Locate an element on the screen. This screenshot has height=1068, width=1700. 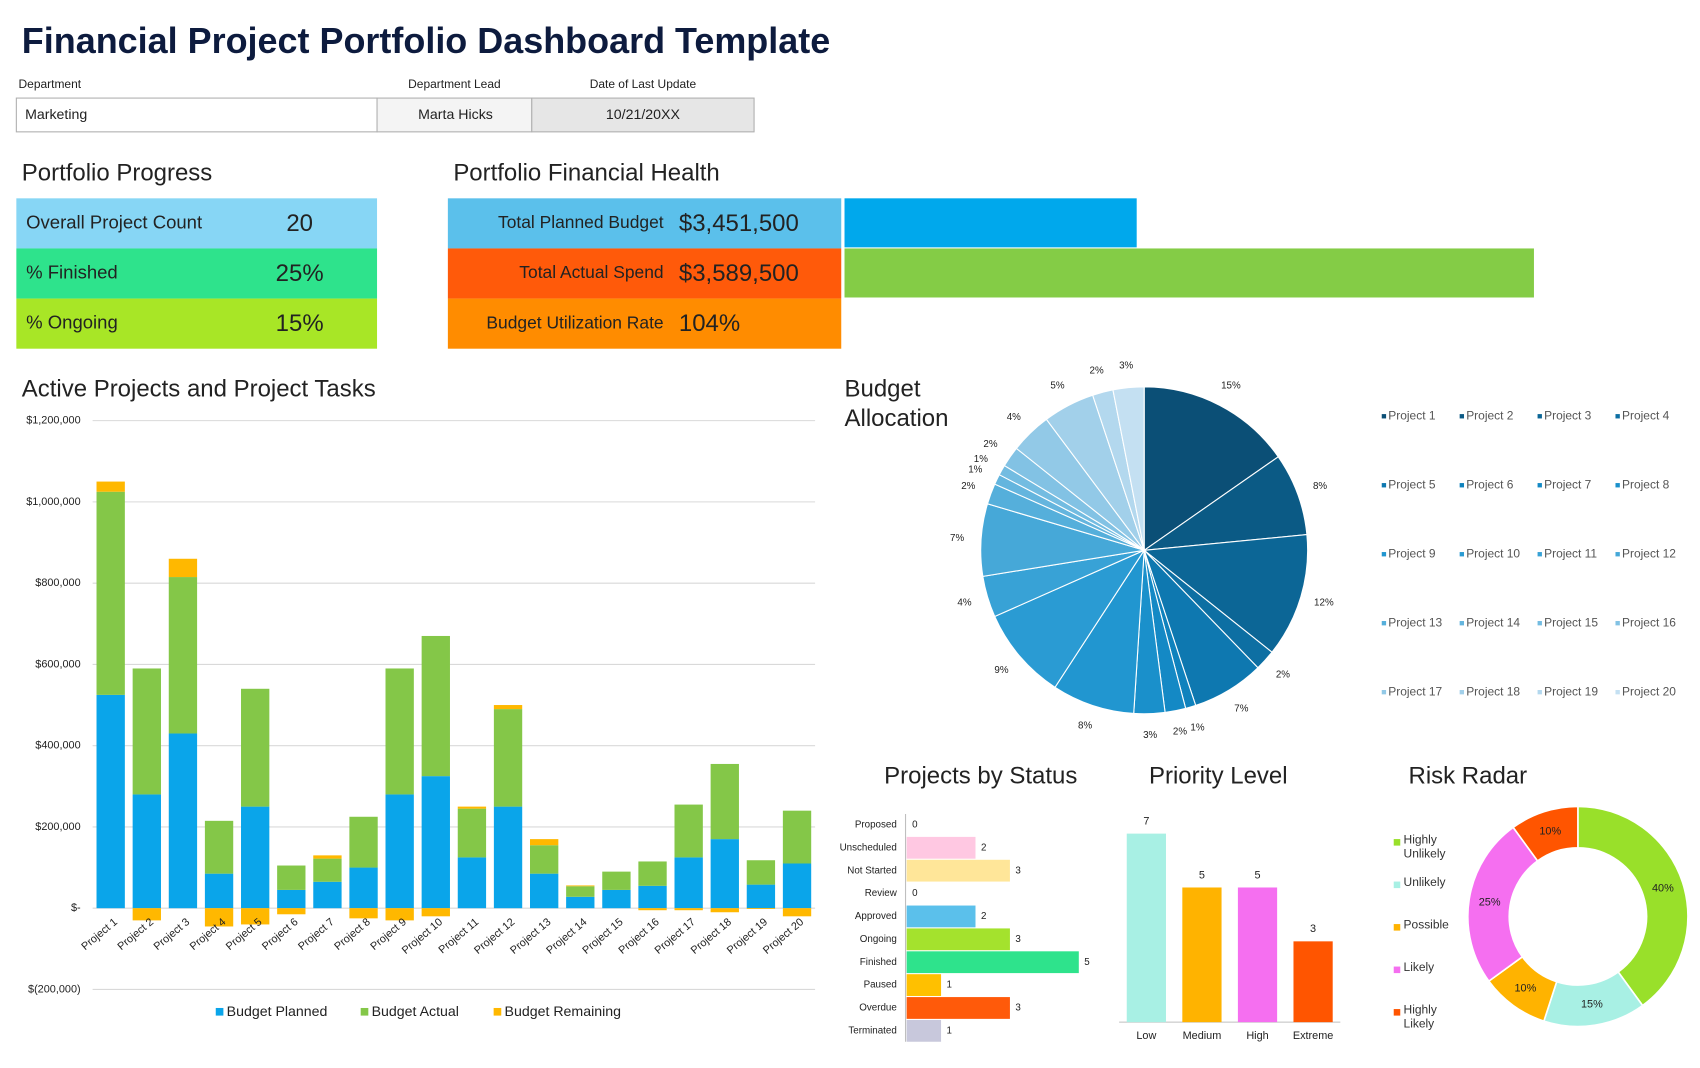
legend-label: Project 17 is located at coordinates (1415, 691).